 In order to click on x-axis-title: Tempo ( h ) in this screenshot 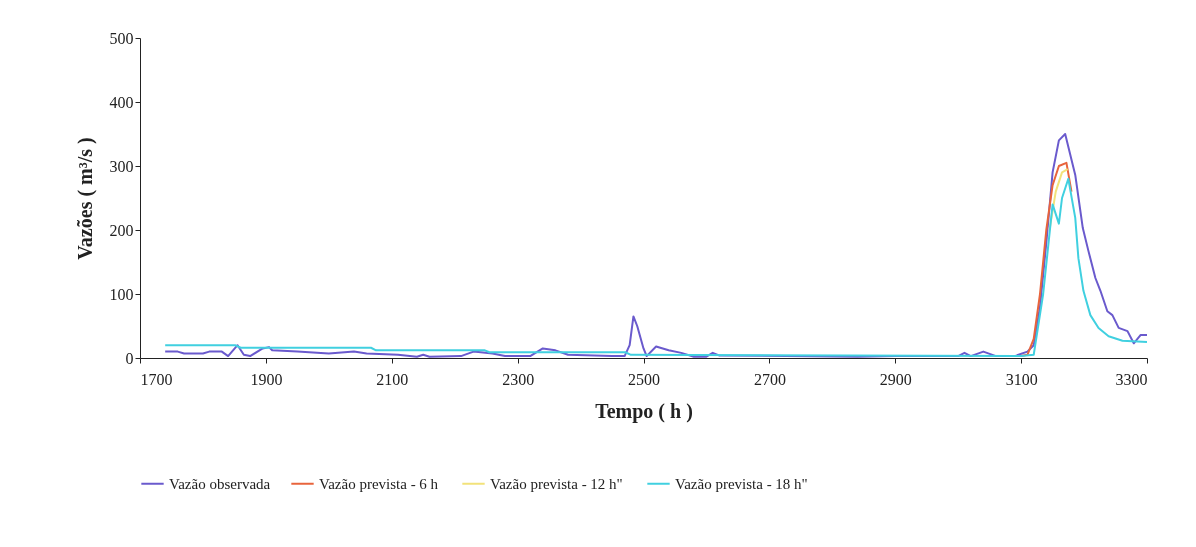, I will do `click(644, 411)`.